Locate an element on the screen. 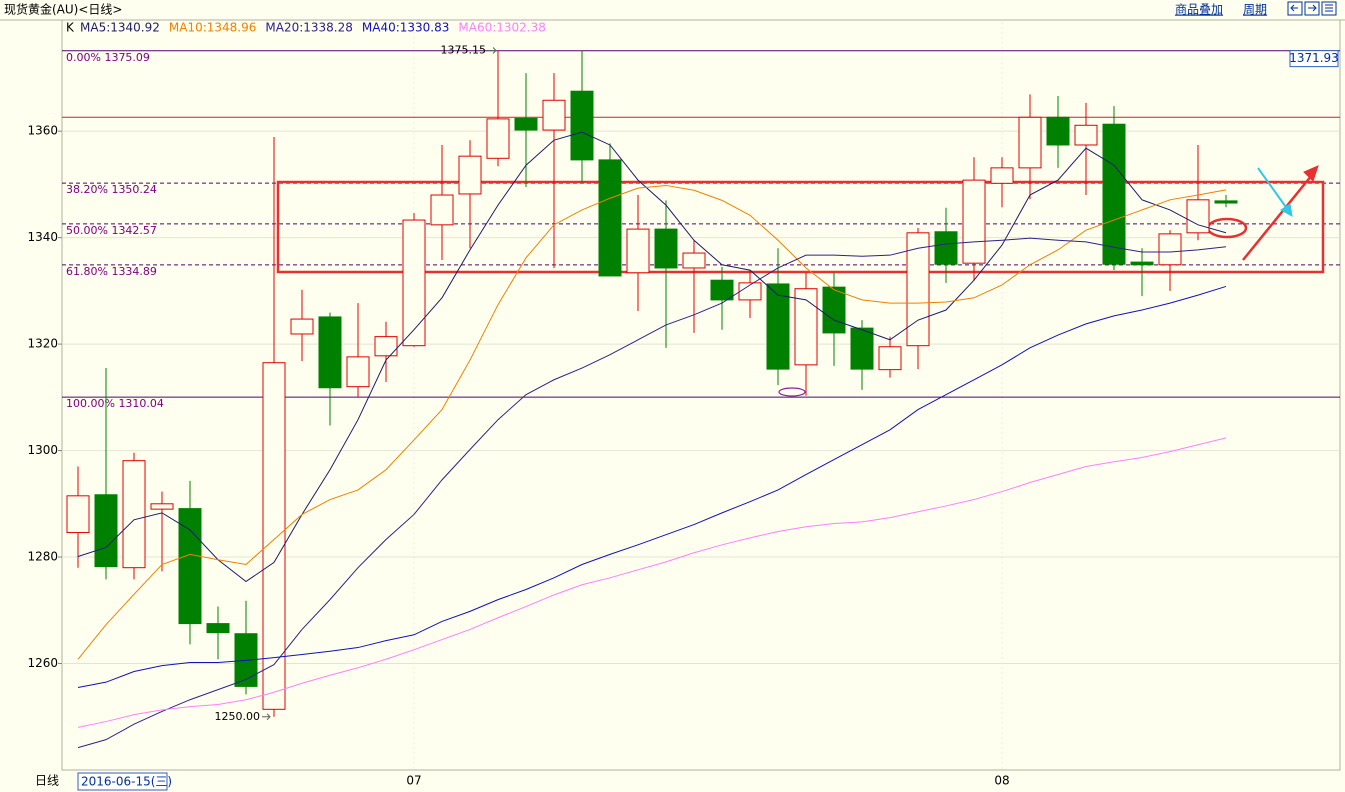 Image resolution: width=1345 pixels, height=792 pixels. range-box is located at coordinates (800, 227).